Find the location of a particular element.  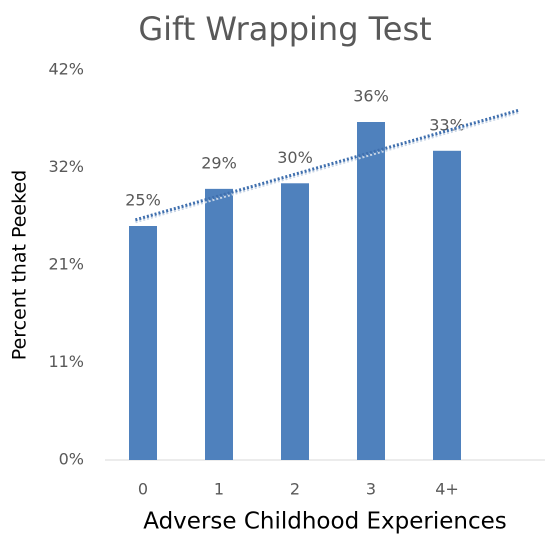

chart-title: Gift Wrapping Test is located at coordinates (284, 29).